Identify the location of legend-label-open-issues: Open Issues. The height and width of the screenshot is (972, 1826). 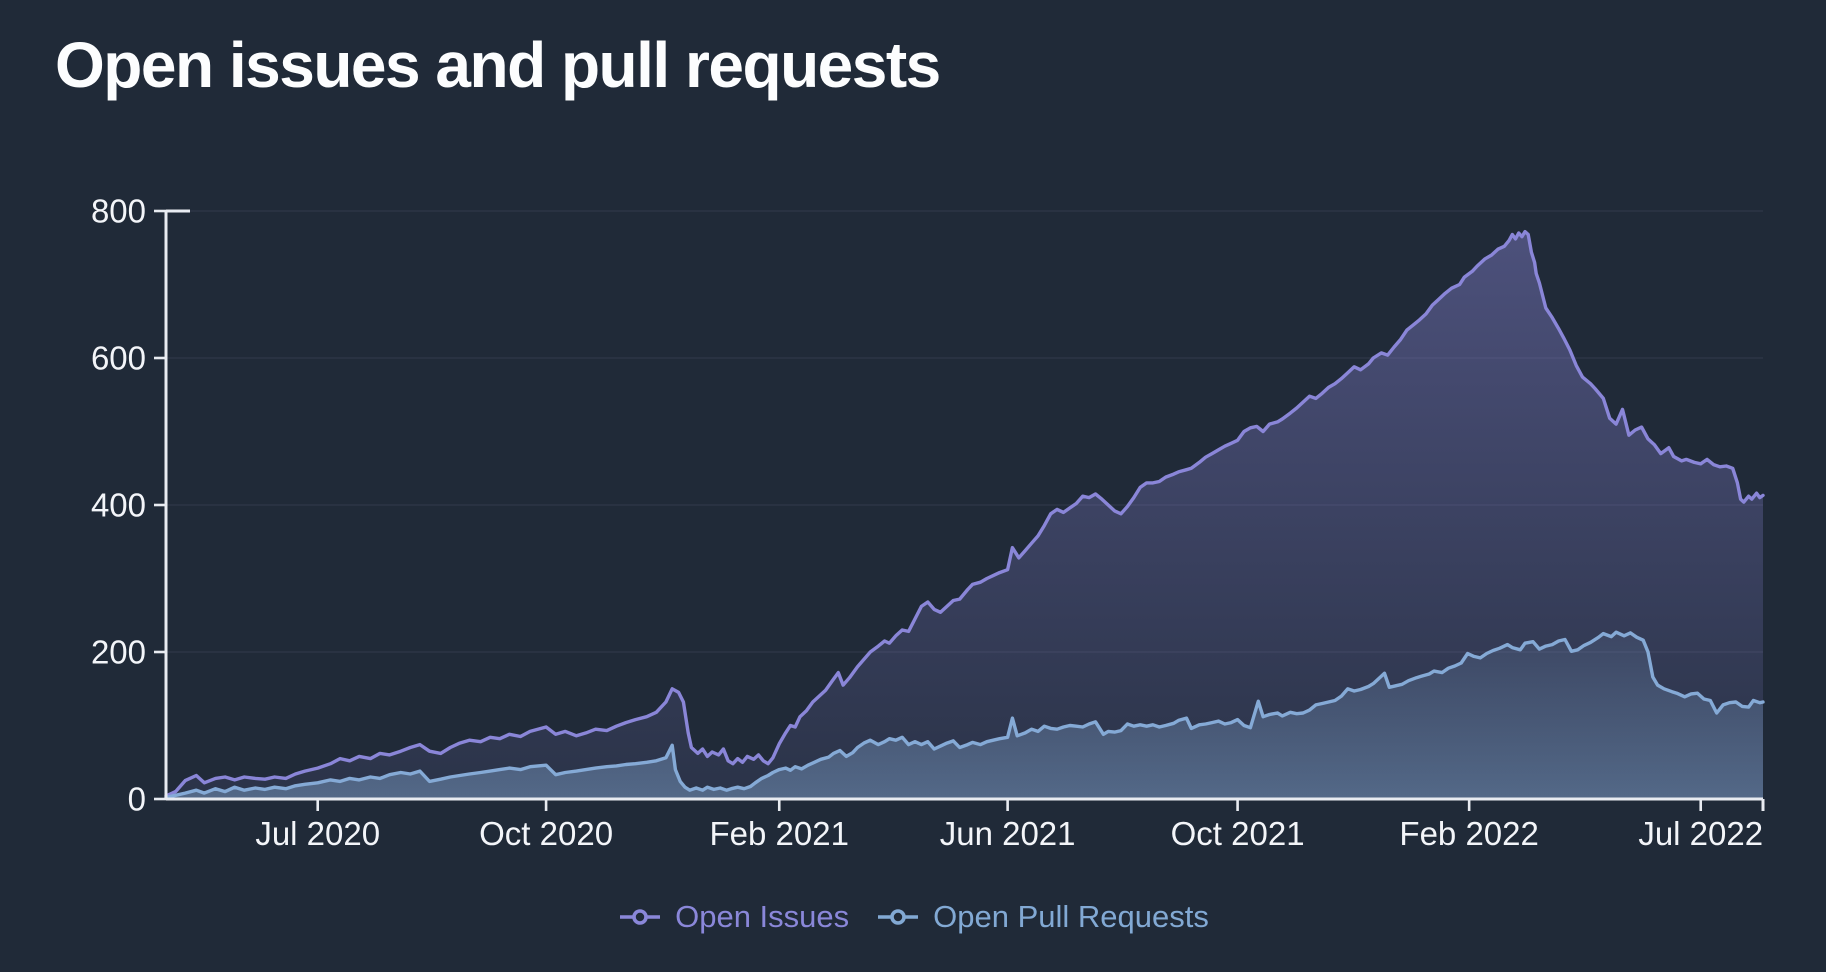
(762, 916).